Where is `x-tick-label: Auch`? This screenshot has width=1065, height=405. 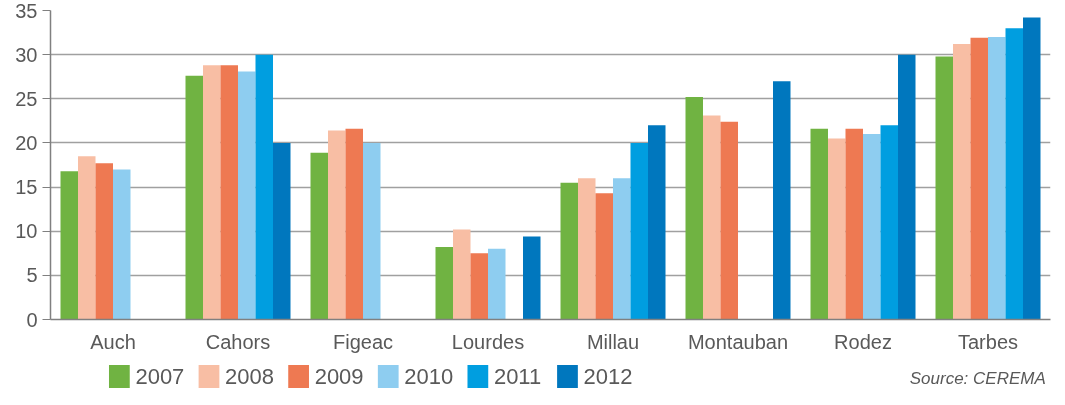
x-tick-label: Auch is located at coordinates (113, 341).